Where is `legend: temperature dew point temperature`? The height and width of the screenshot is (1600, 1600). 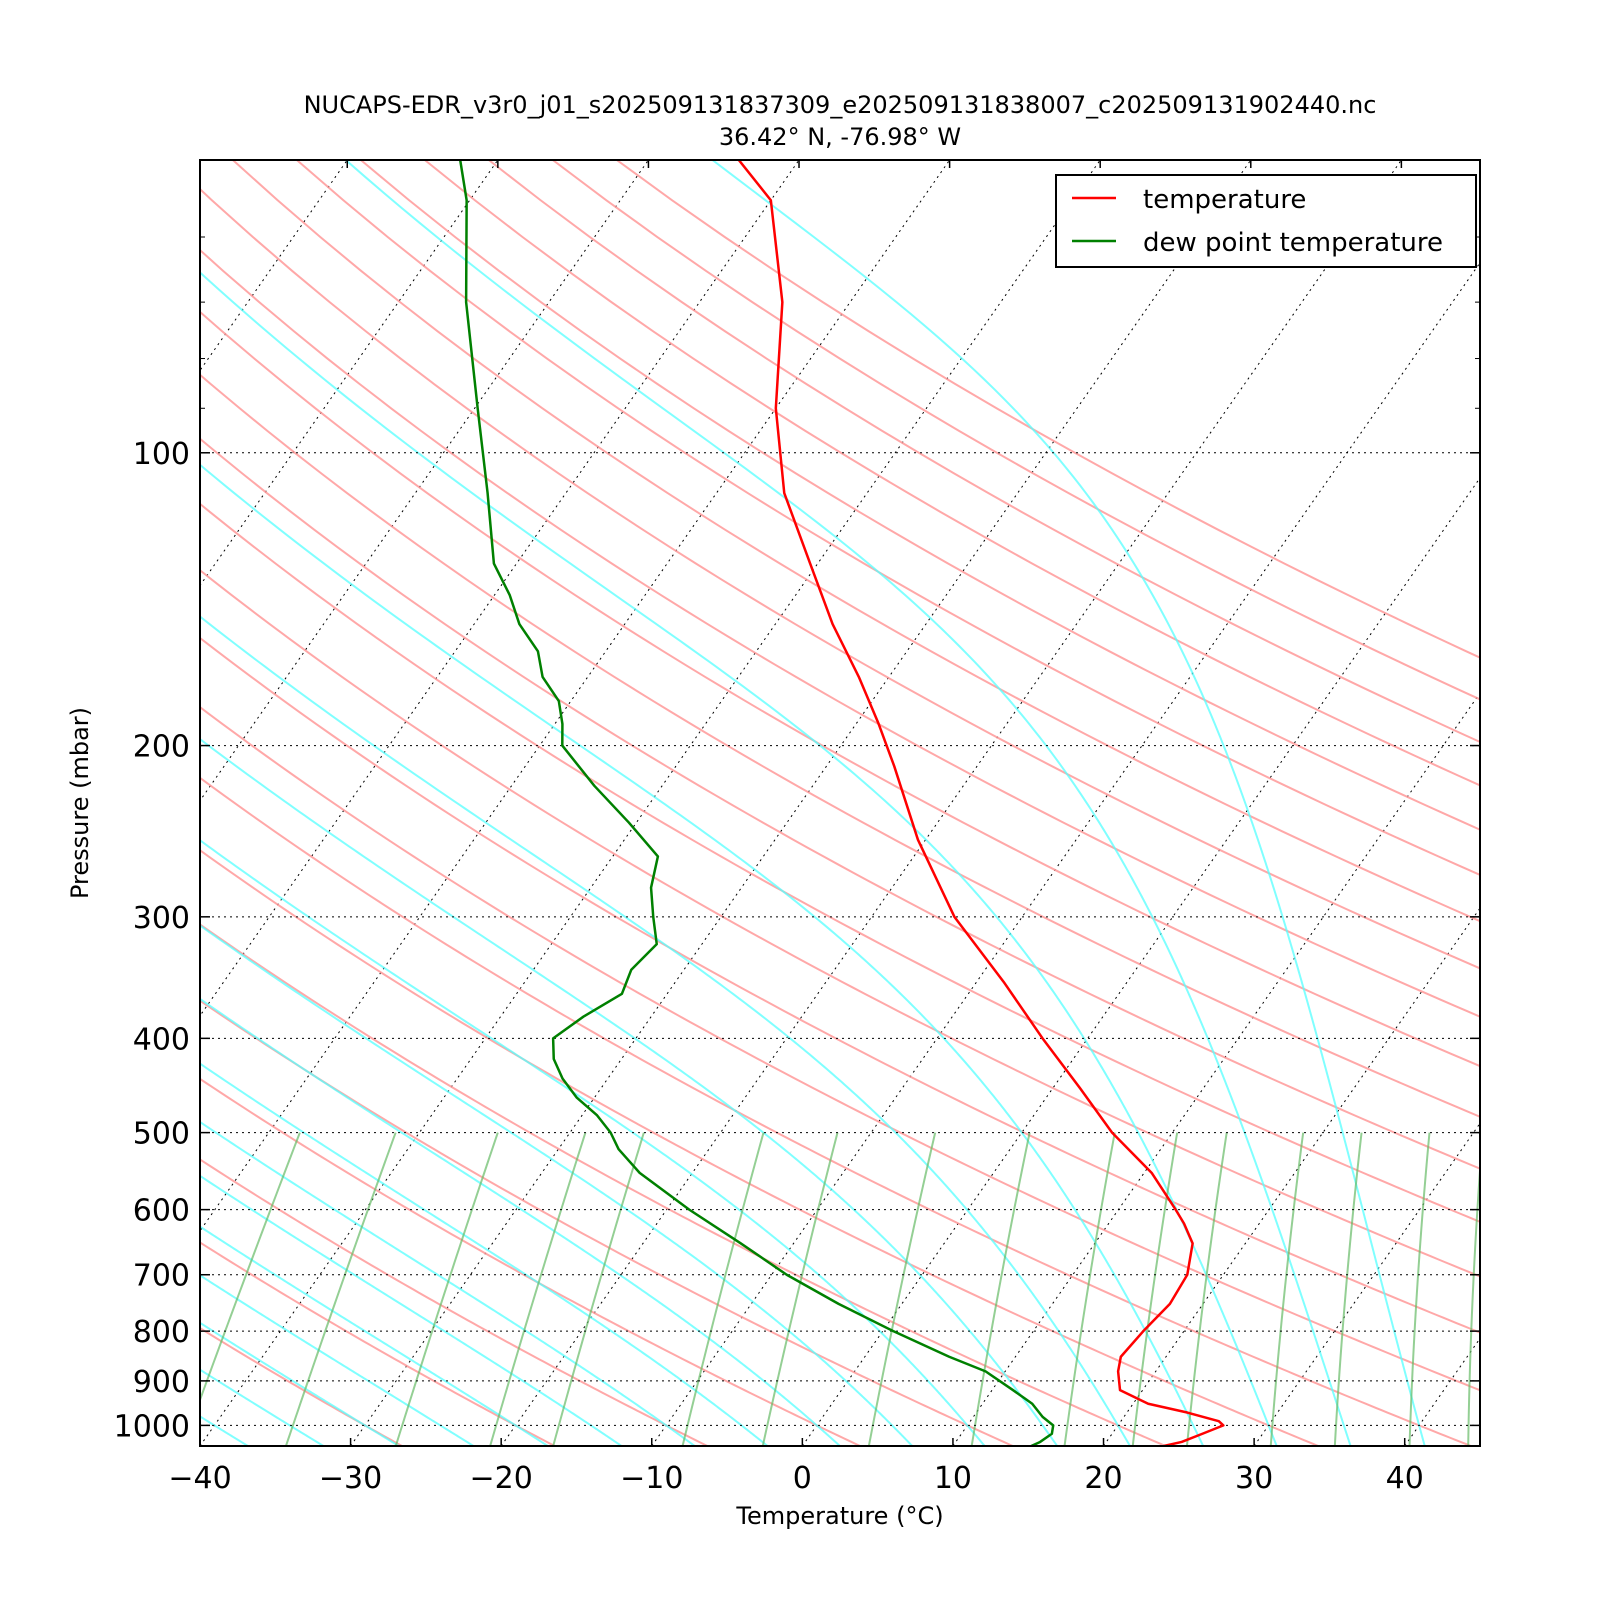
legend: temperature dew point temperature is located at coordinates (1266, 221).